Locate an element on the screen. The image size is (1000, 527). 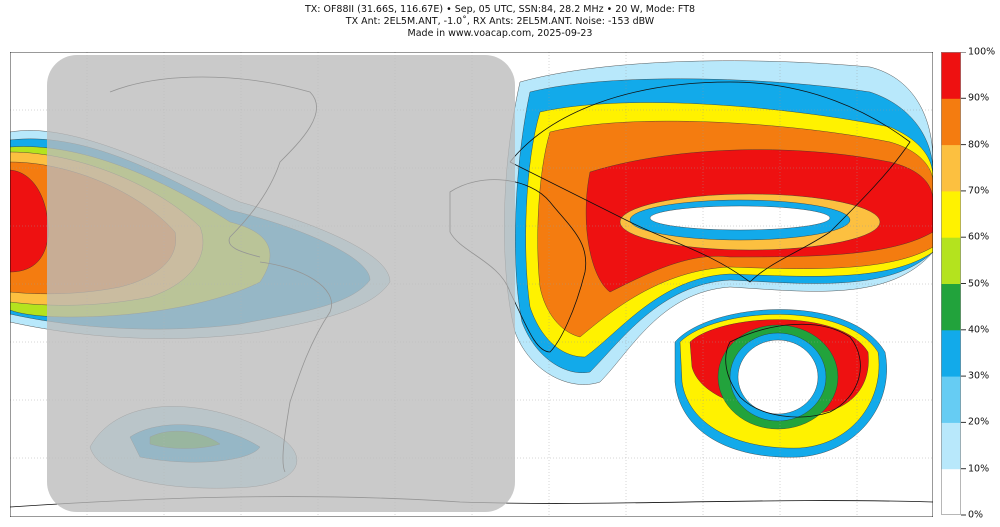
colorbar-label: 100% is located at coordinates (982, 52).